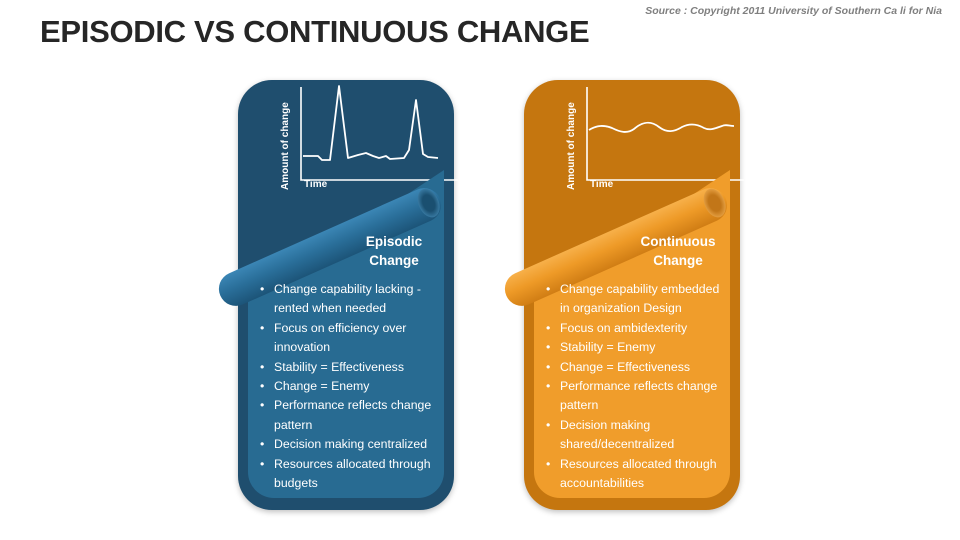  I want to click on list-item: Change = Enemy, so click(351, 387).